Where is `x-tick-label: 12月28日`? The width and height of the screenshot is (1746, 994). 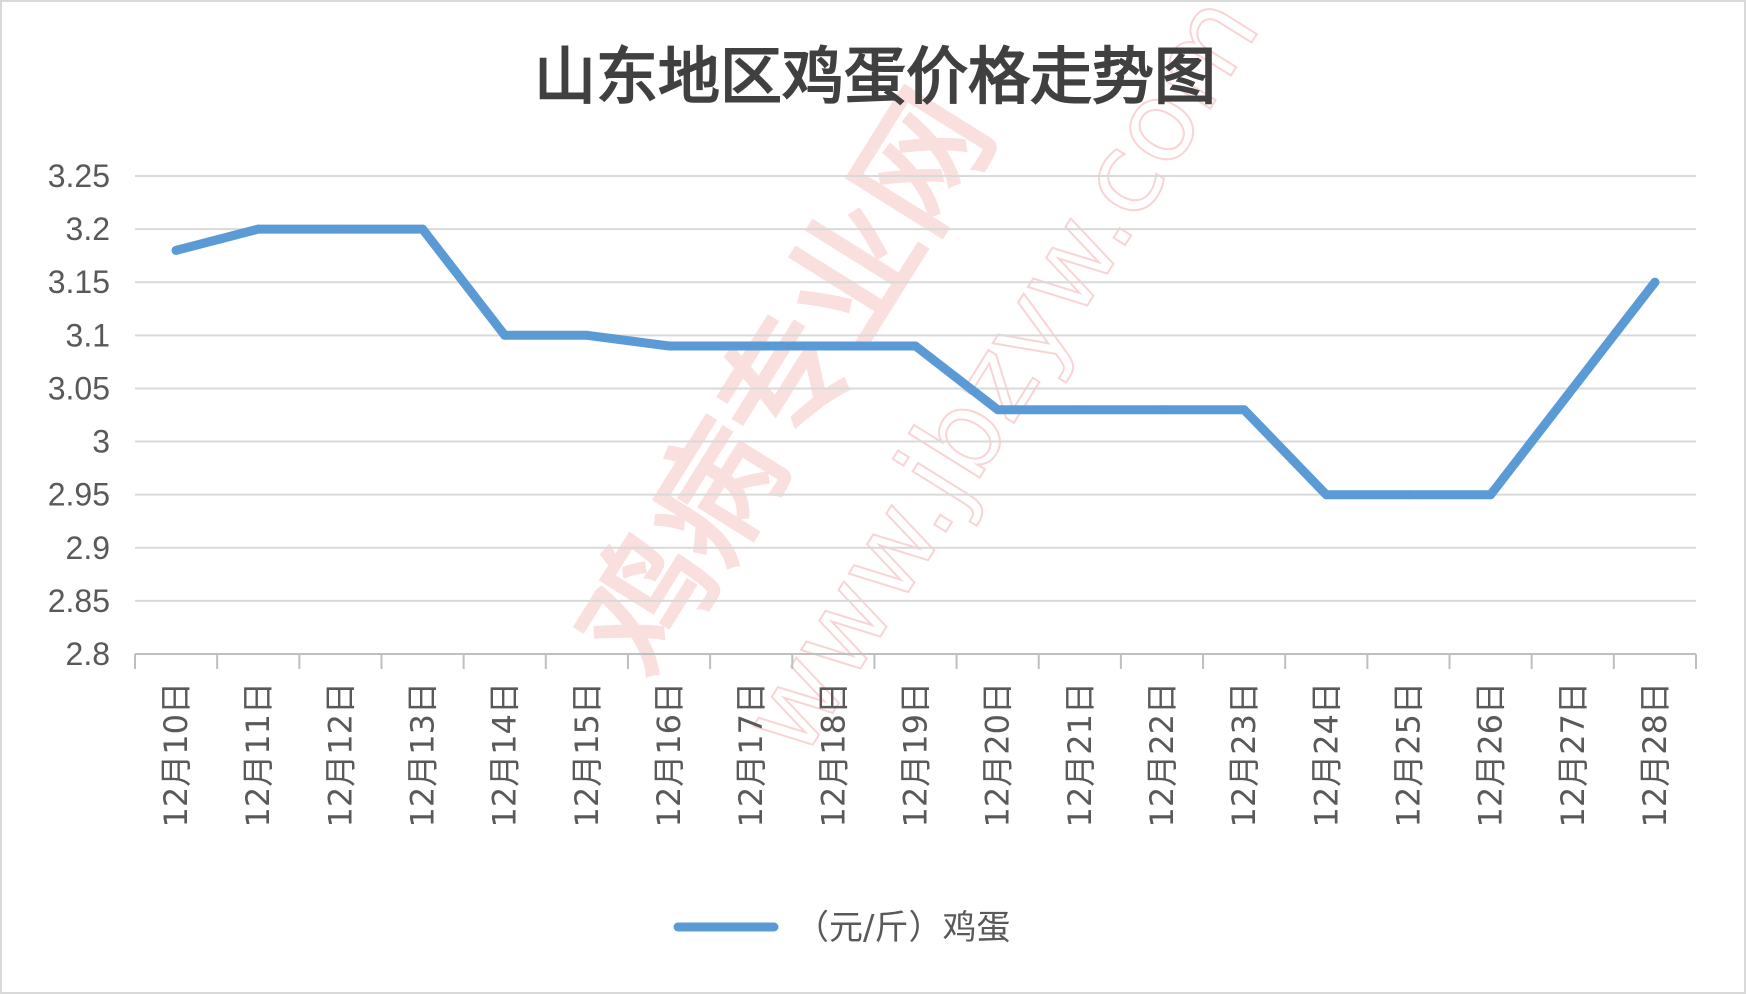
x-tick-label: 12月28日 is located at coordinates (1655, 754).